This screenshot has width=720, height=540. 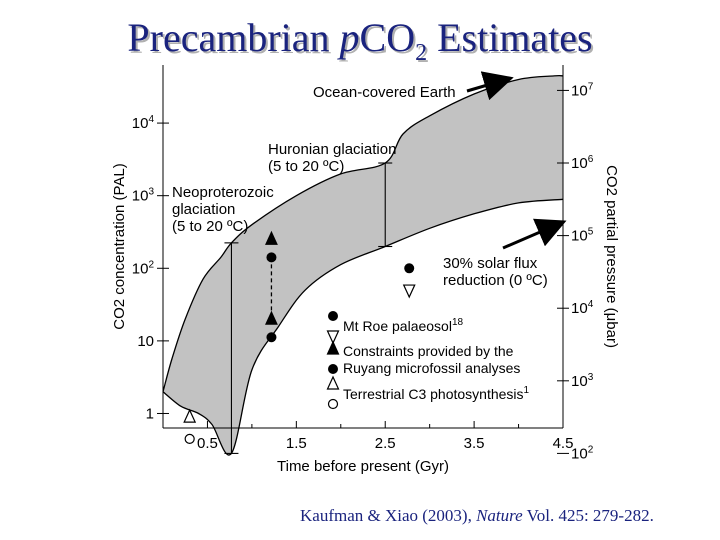 What do you see at coordinates (490, 263) in the screenshot?
I see `annotation-solar-line-0: 30% solar flux` at bounding box center [490, 263].